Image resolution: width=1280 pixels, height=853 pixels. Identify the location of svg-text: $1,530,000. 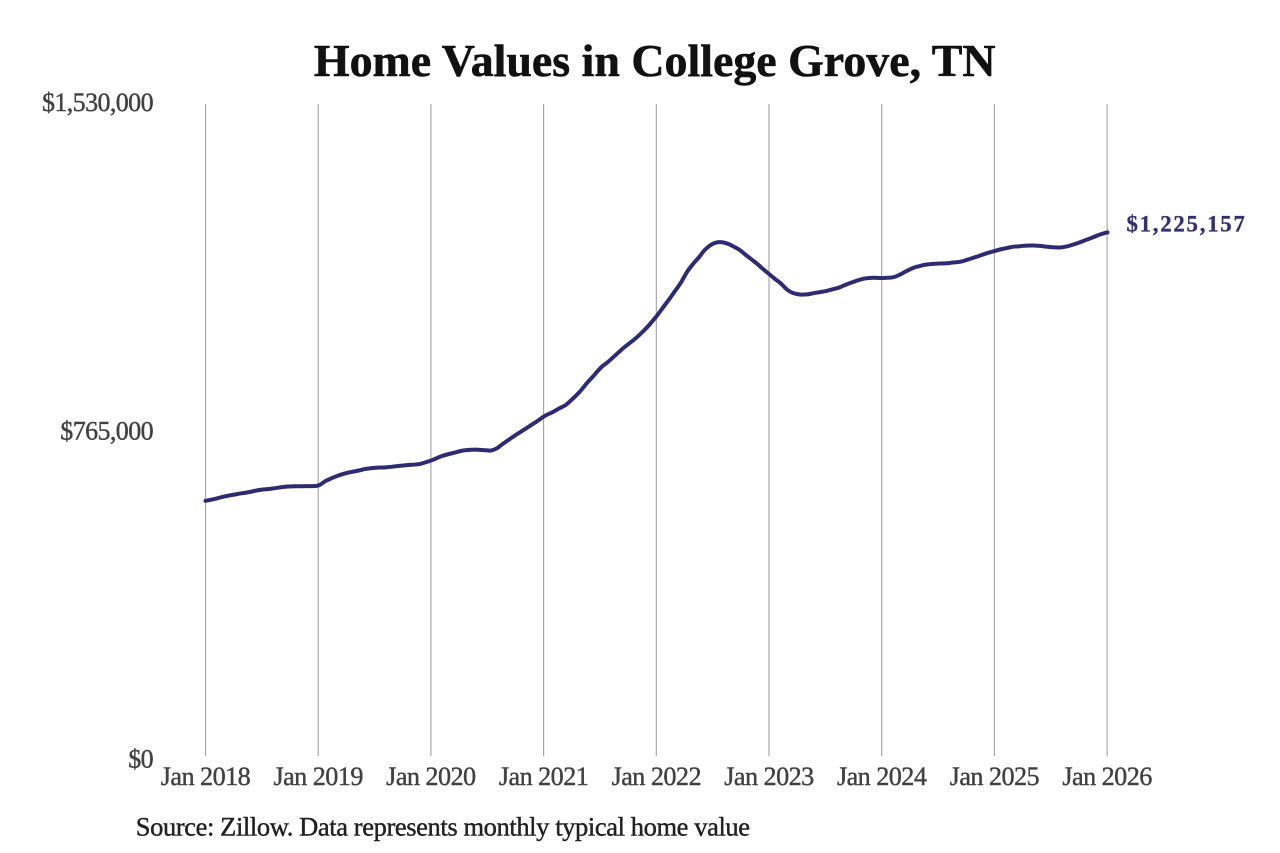
(98, 102).